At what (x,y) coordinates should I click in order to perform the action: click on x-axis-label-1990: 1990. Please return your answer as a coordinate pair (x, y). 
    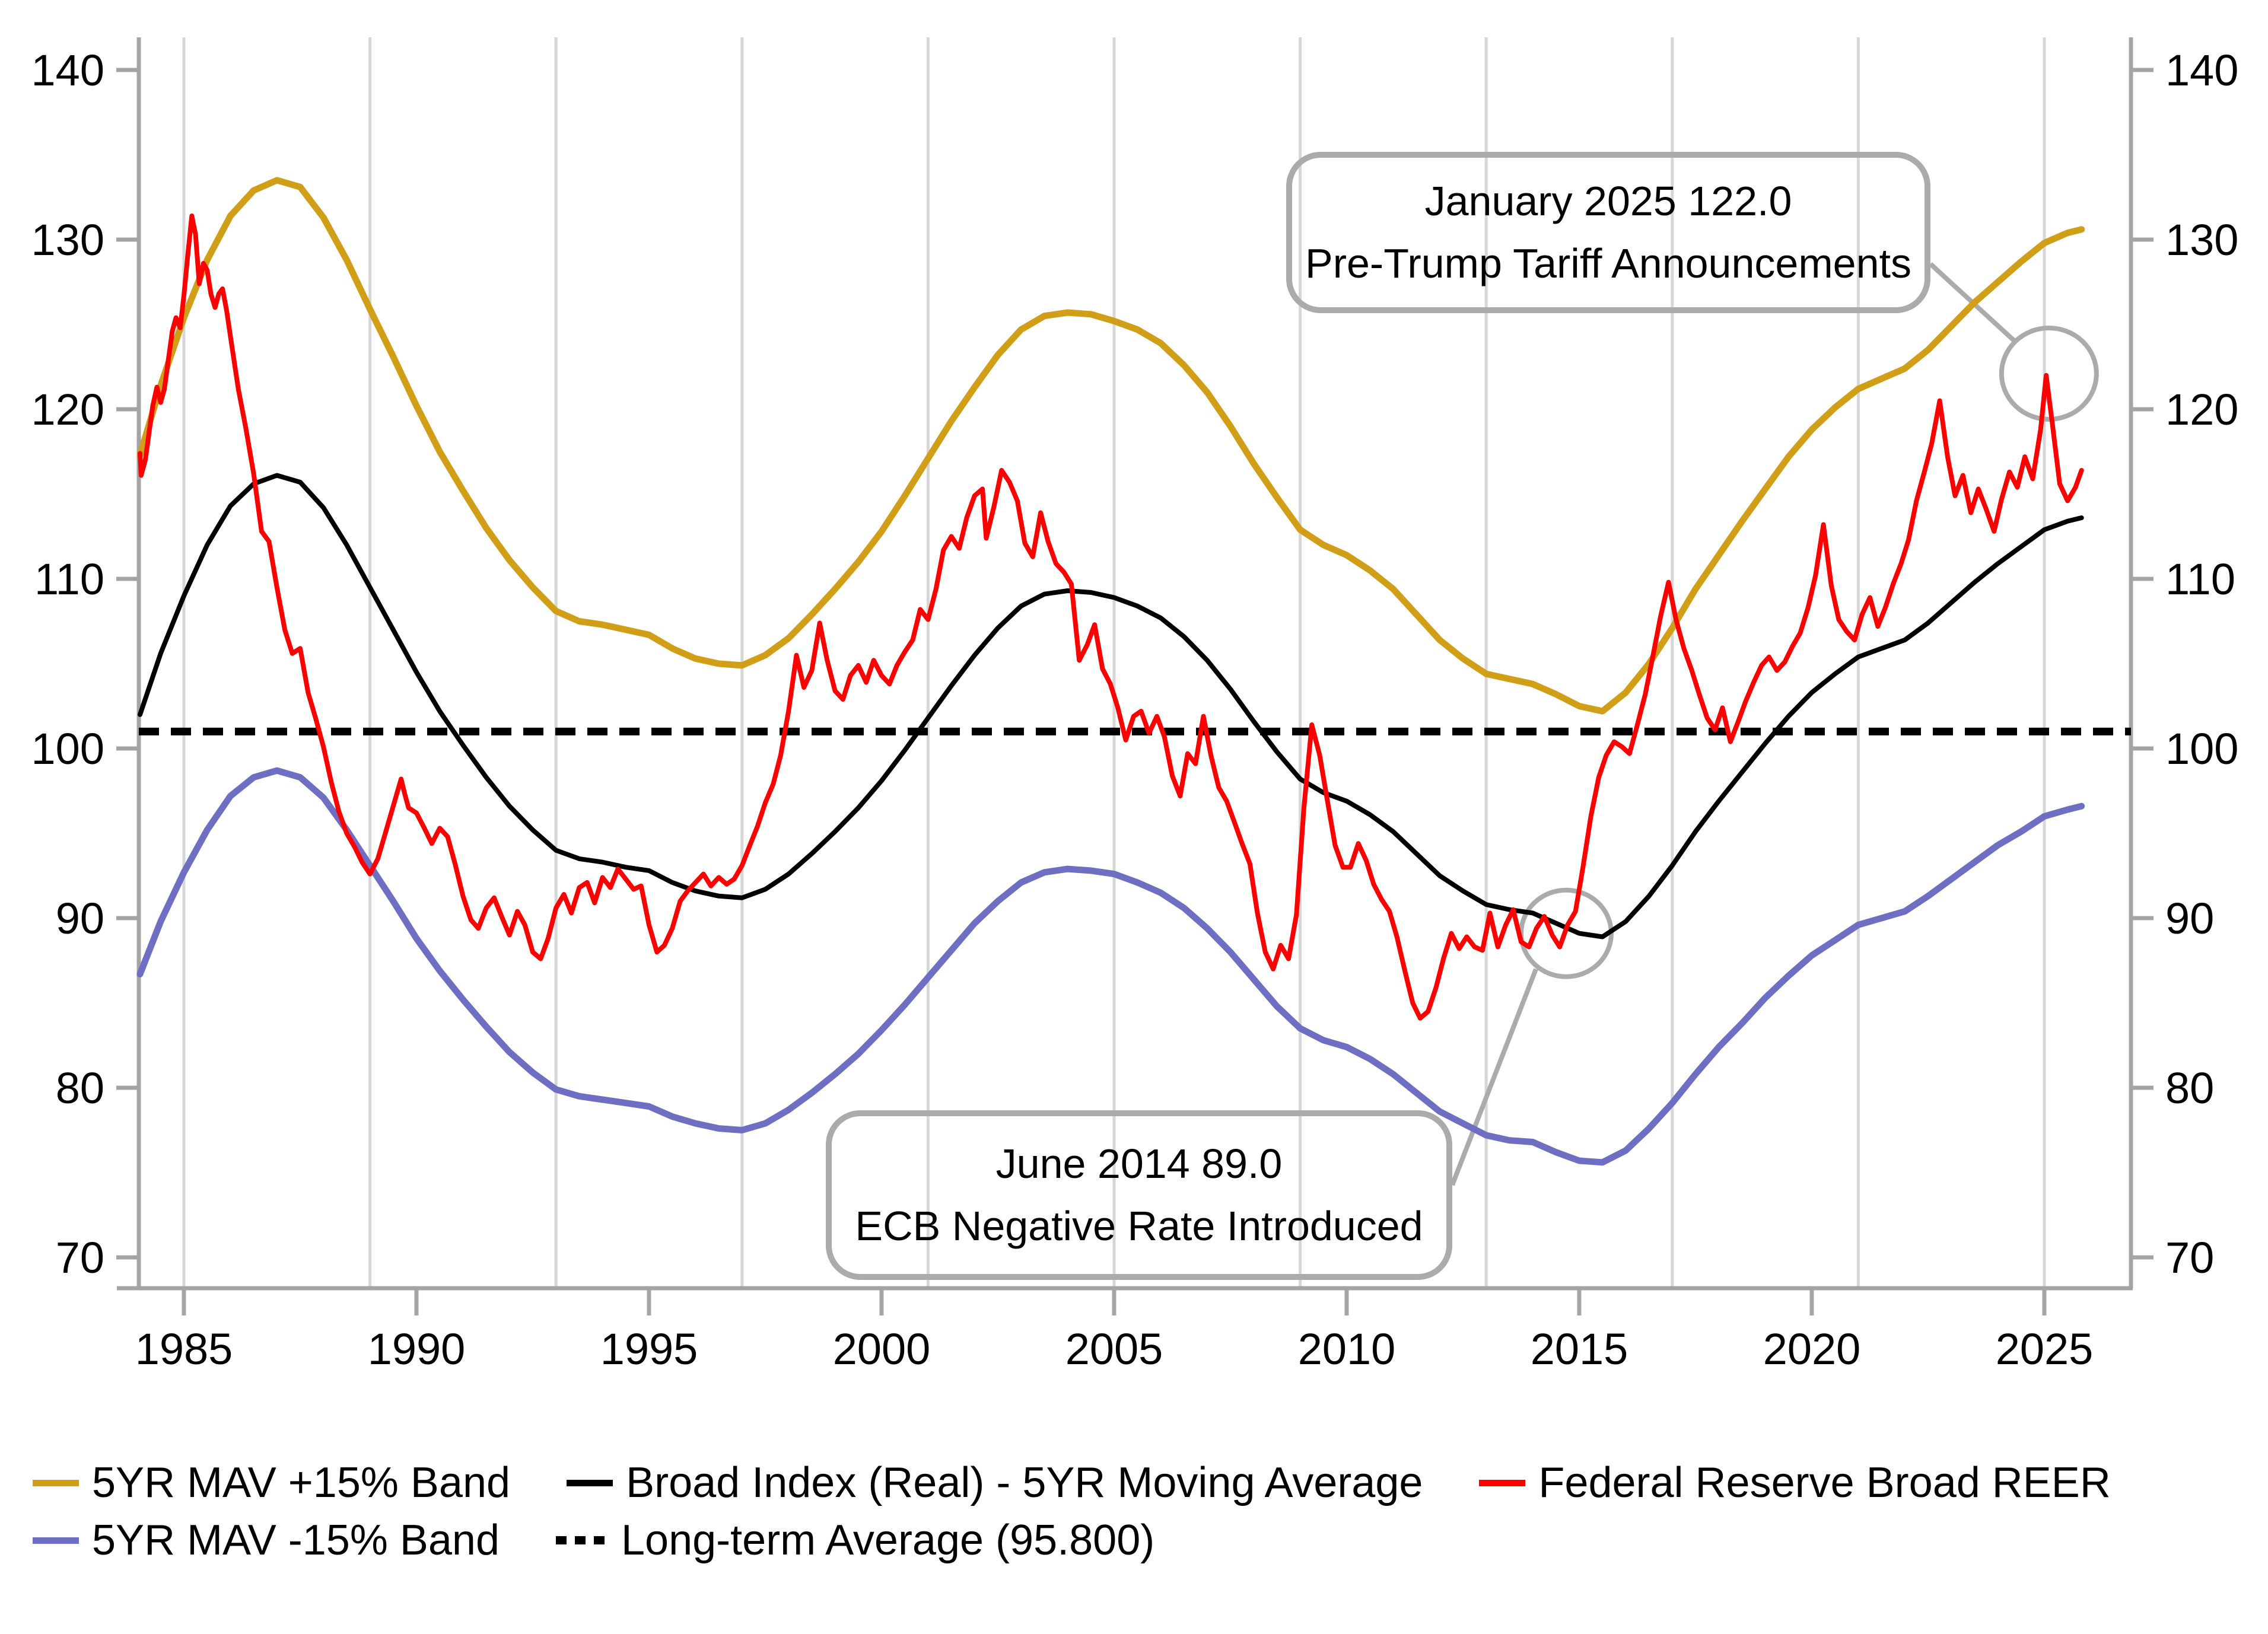
    Looking at the image, I should click on (417, 1349).